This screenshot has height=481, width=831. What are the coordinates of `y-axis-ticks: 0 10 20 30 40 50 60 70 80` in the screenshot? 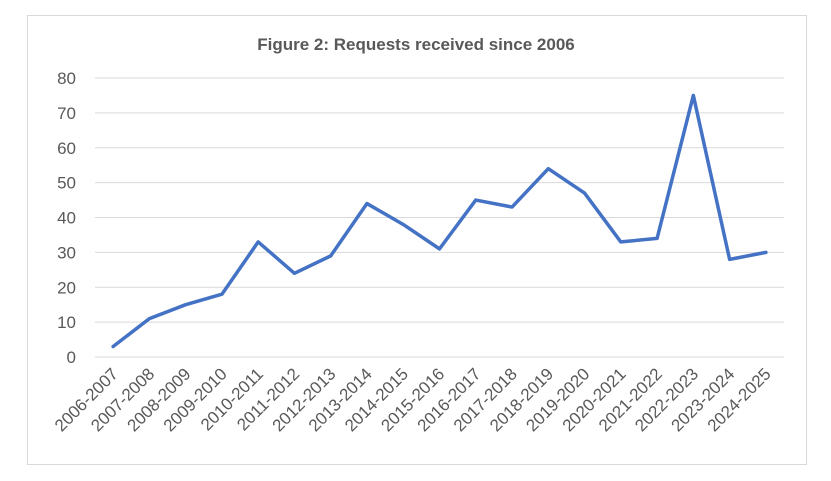 It's located at (66, 218).